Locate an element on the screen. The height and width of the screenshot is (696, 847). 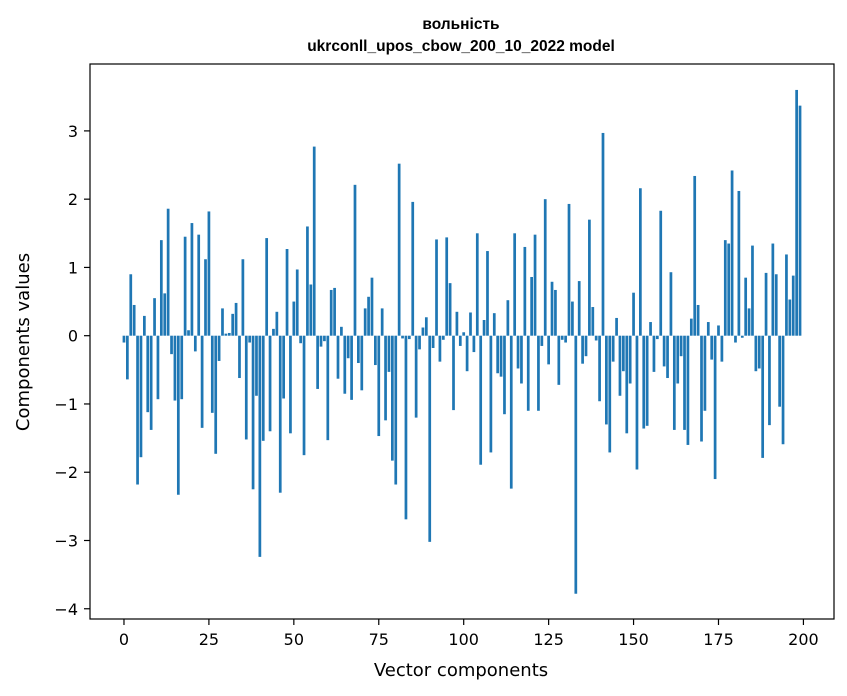
y-tick-label: 3 is located at coordinates (73, 131).